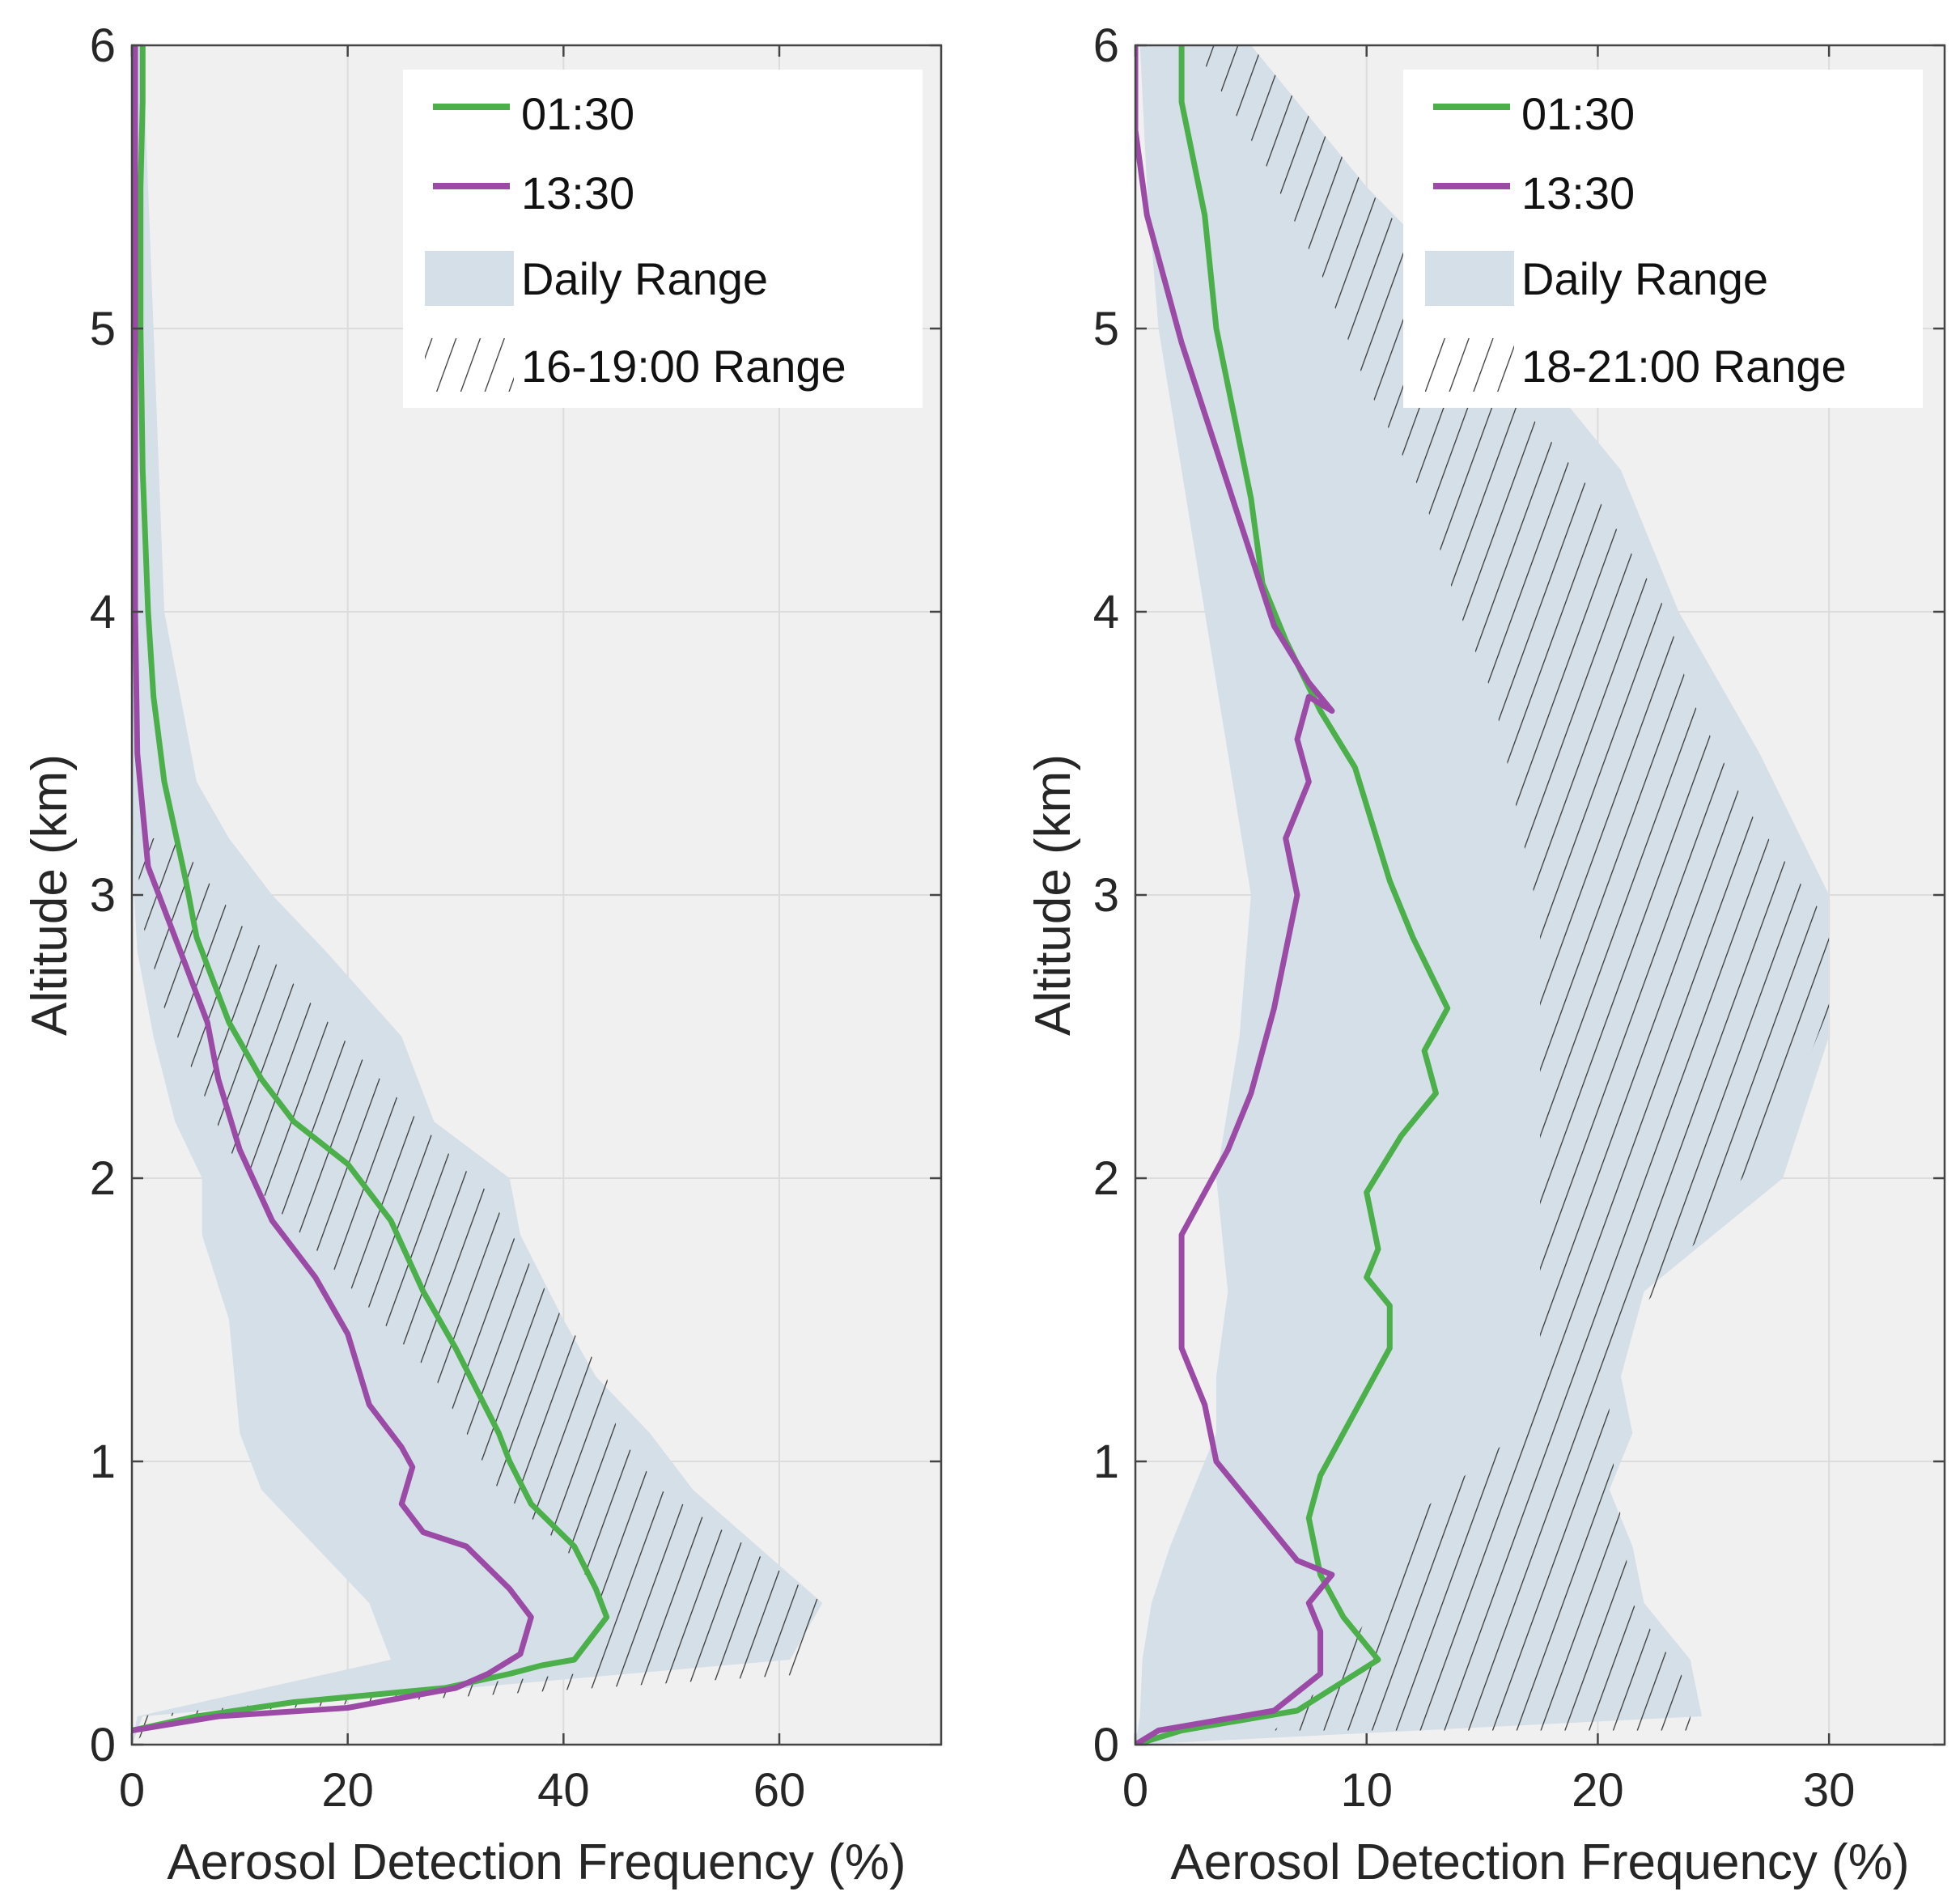 This screenshot has width=1960, height=1900. What do you see at coordinates (564, 1790) in the screenshot?
I see `xtick-label: 40` at bounding box center [564, 1790].